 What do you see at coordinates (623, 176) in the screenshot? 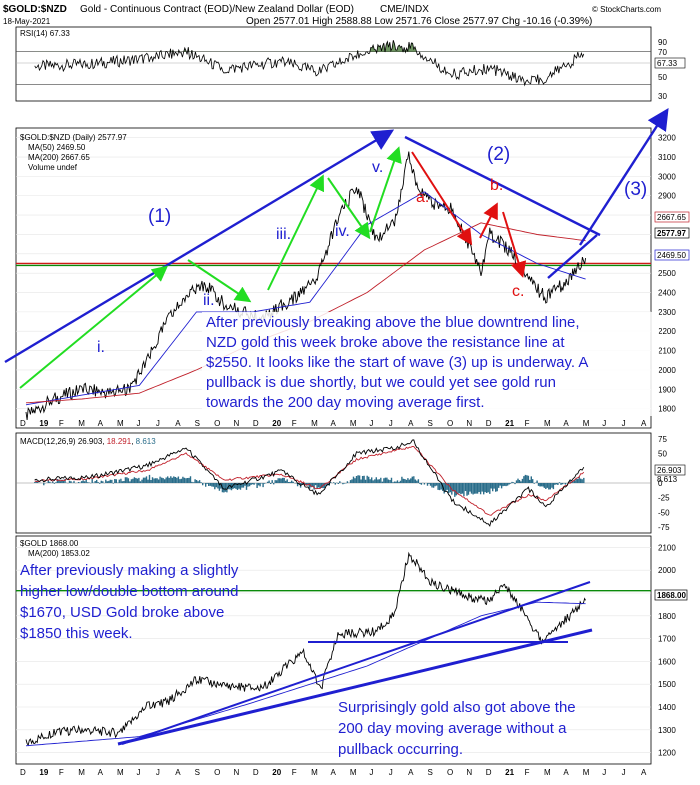
I see `wave3-arrow` at bounding box center [623, 176].